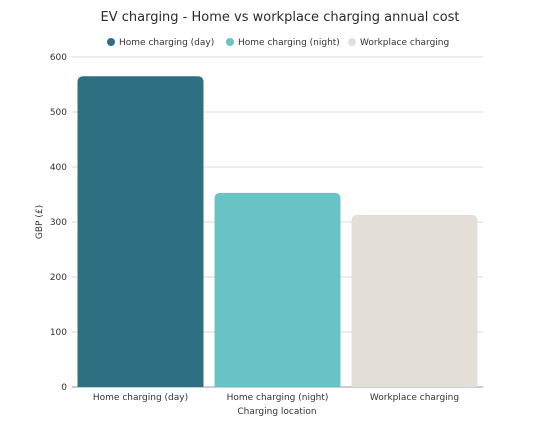 Image resolution: width=560 pixels, height=424 pixels. What do you see at coordinates (230, 42) in the screenshot?
I see `legend-swatch-home-night` at bounding box center [230, 42].